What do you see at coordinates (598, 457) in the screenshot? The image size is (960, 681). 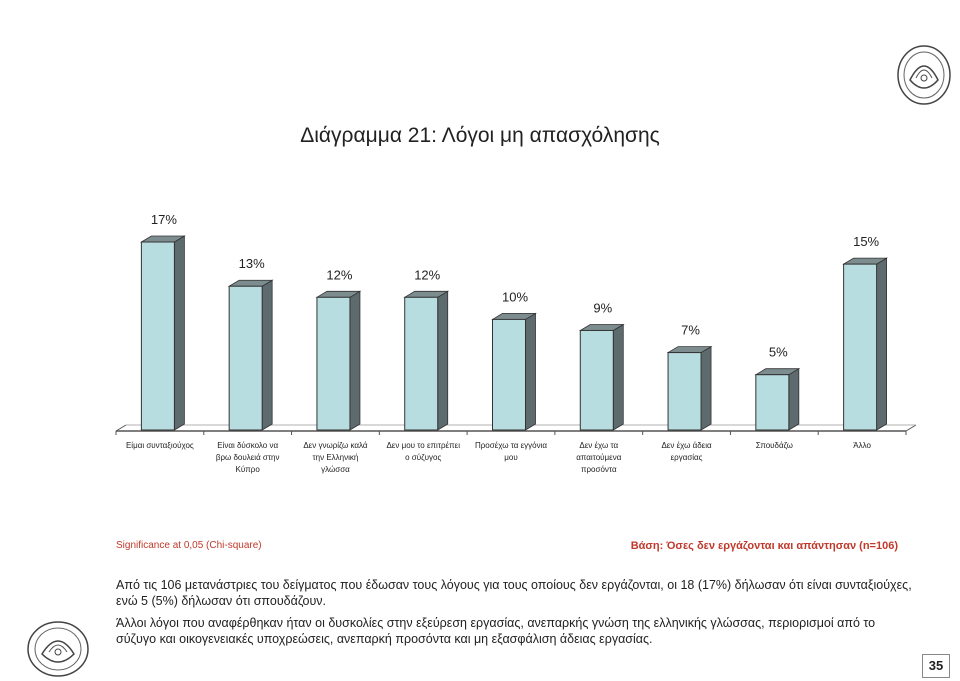 I see `x-tick-label: απαιτούμενα` at bounding box center [598, 457].